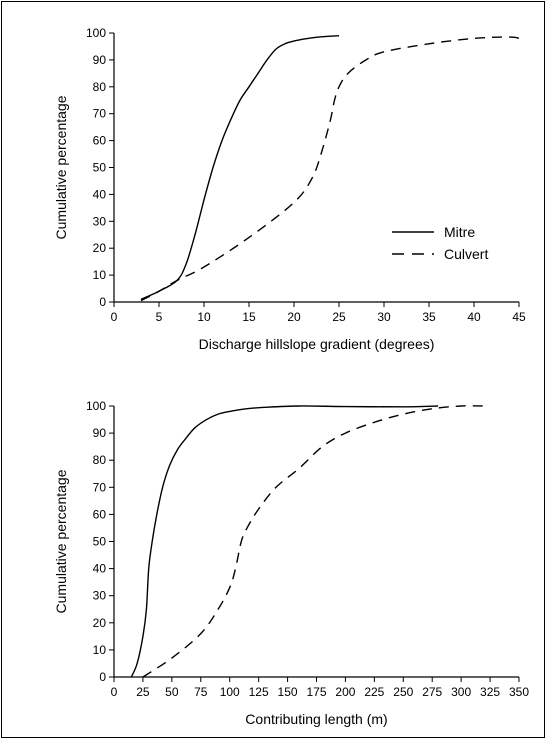  I want to click on x-tick-label: 35, so click(429, 317).